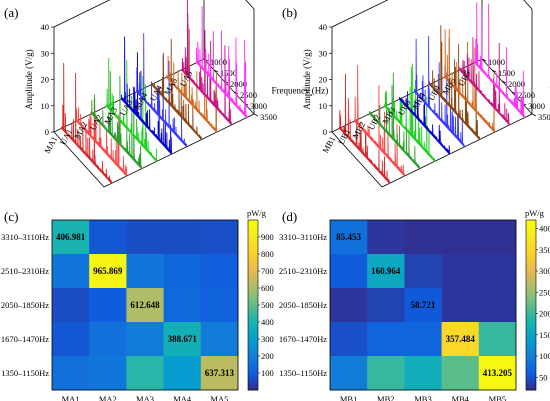  Describe the element at coordinates (544, 229) in the screenshot. I see `colorbar-tick-label: 400` at that location.